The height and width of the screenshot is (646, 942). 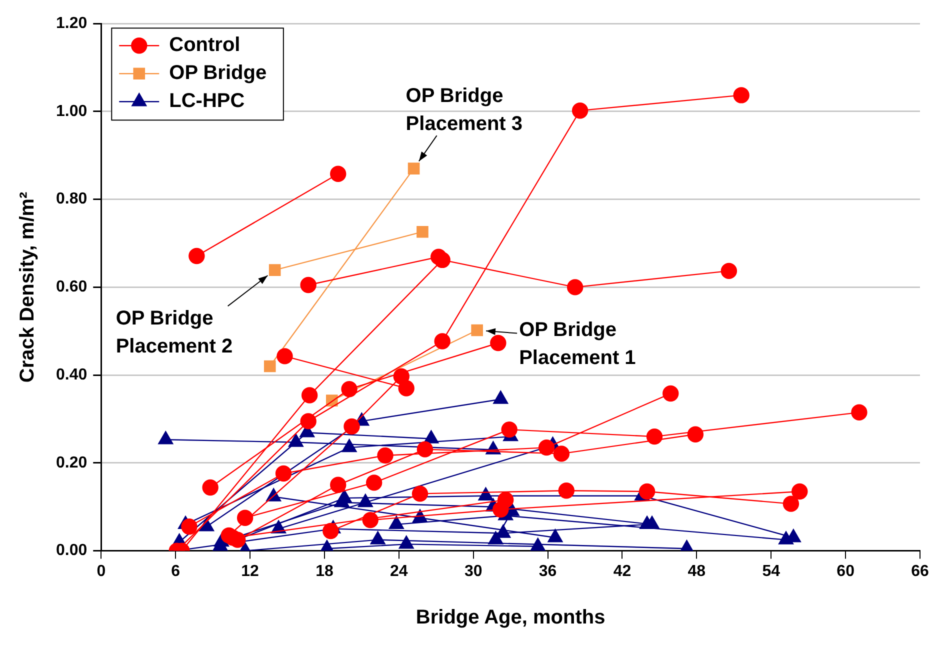 What do you see at coordinates (72, 375) in the screenshot?
I see `y-tick-label: 0.40` at bounding box center [72, 375].